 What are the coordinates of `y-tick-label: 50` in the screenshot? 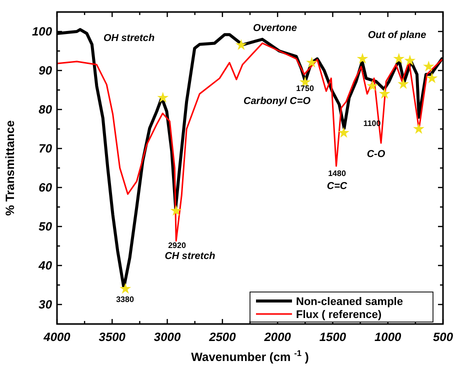 It's located at (45, 227).